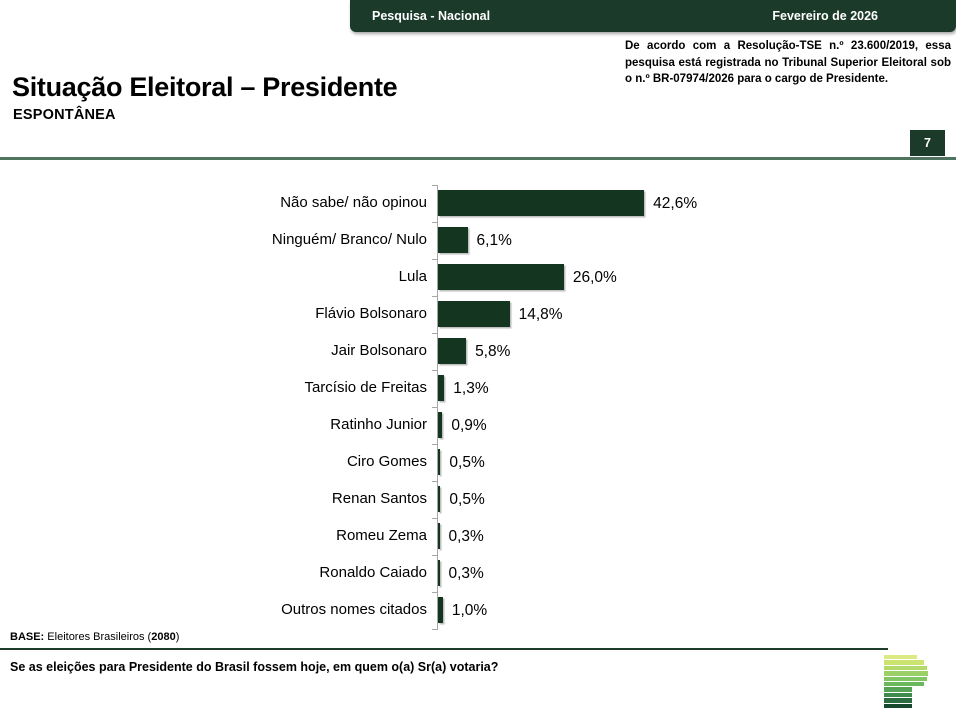  Describe the element at coordinates (177, 637) in the screenshot. I see `base-note-suffix: )` at that location.